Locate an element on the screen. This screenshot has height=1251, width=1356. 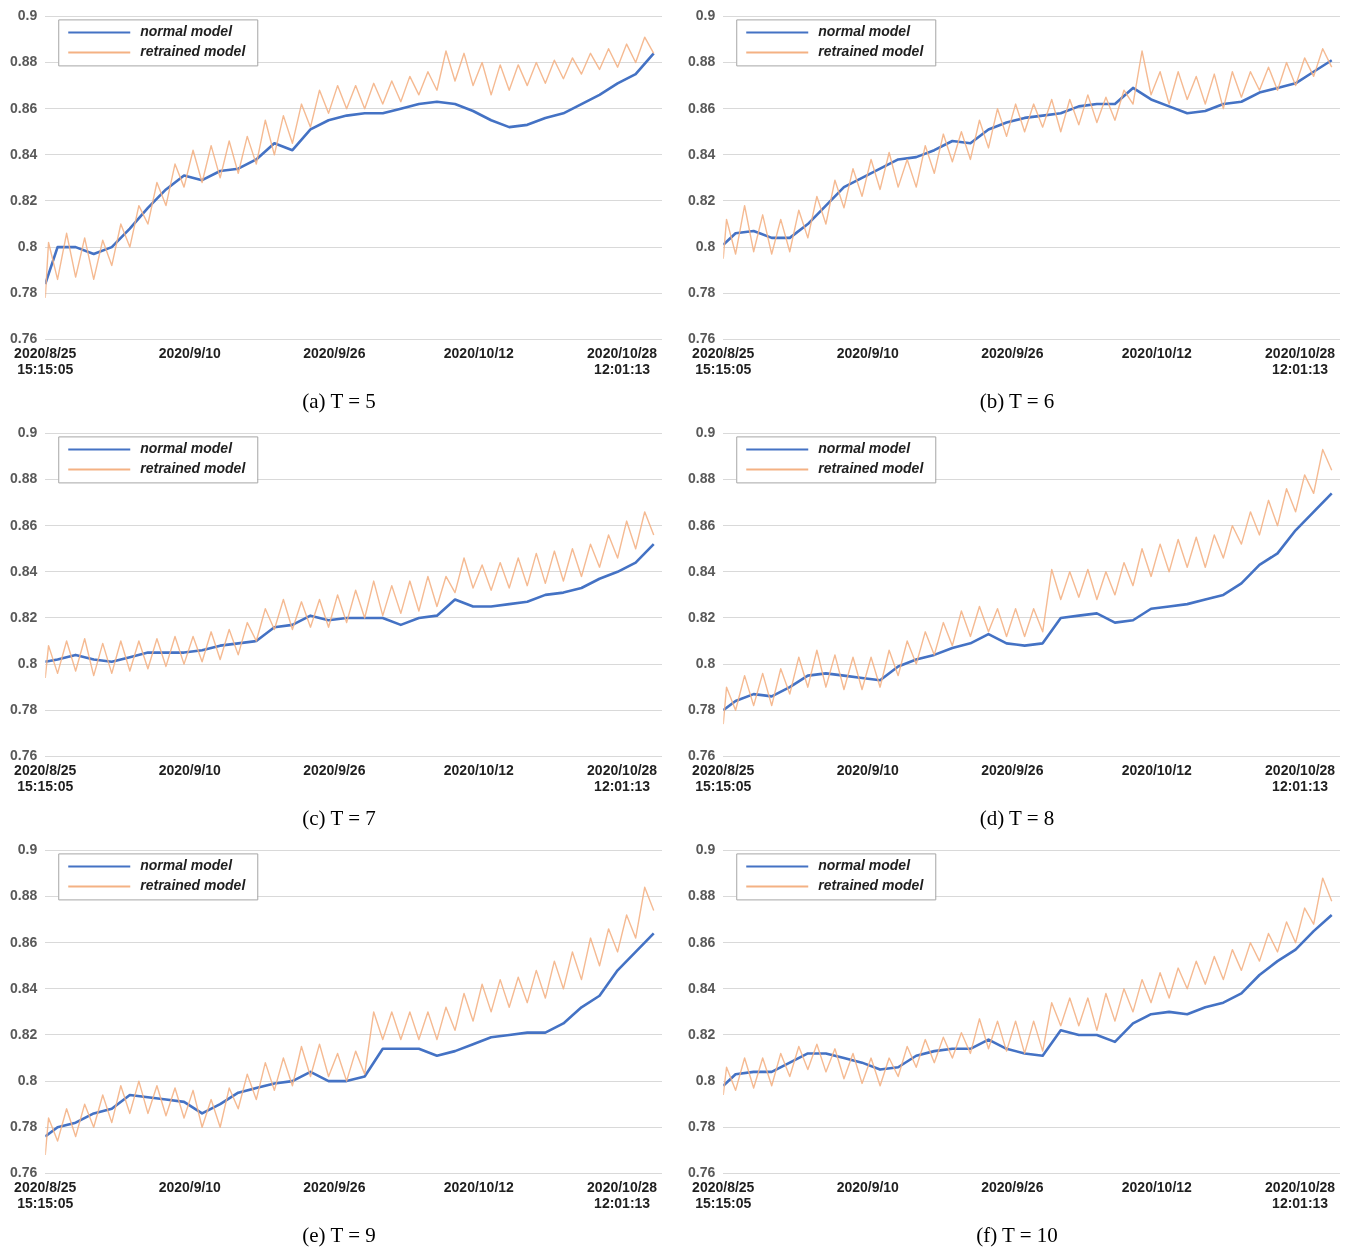
text: (e) T = 9 is located at coordinates (339, 1235).